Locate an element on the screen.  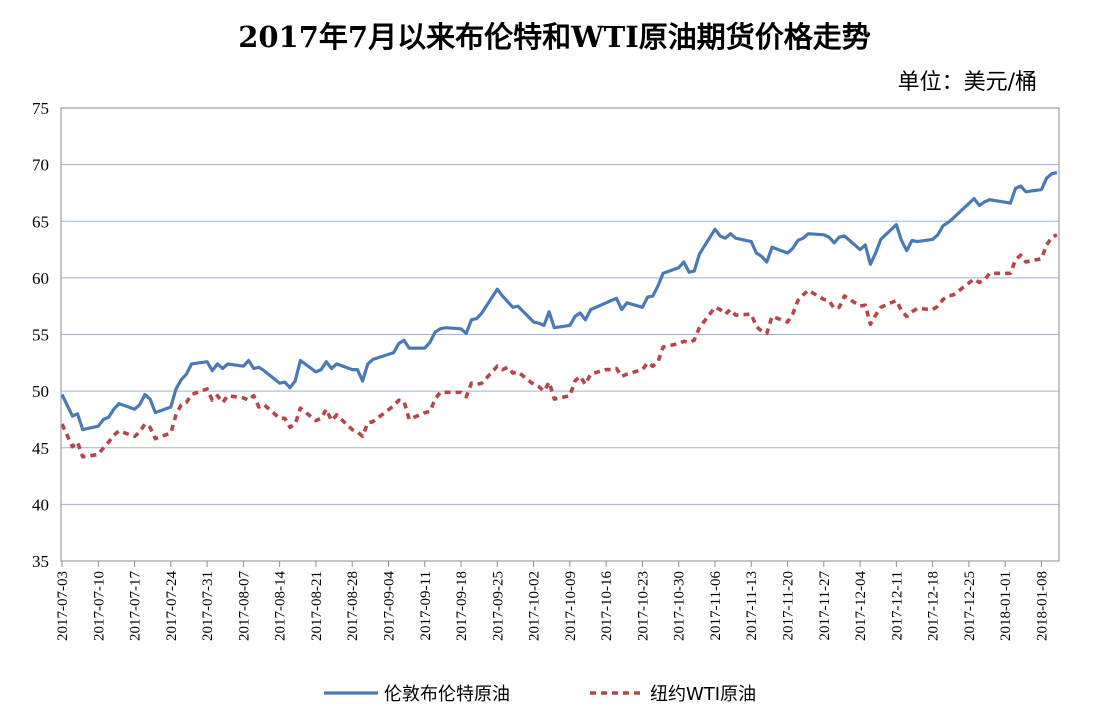
x-tick-label: 2017-09-11 is located at coordinates (426, 605).